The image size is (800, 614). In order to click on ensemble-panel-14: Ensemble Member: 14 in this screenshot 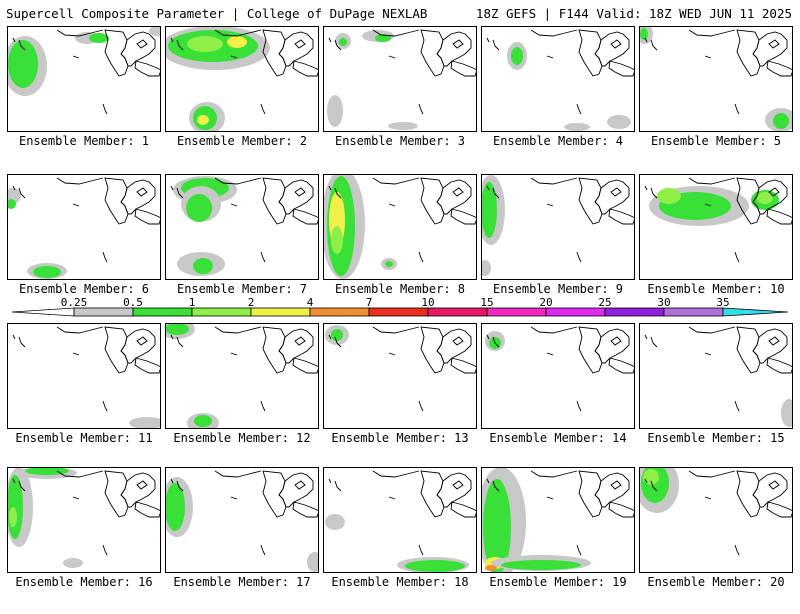, I will do `click(558, 396)`.